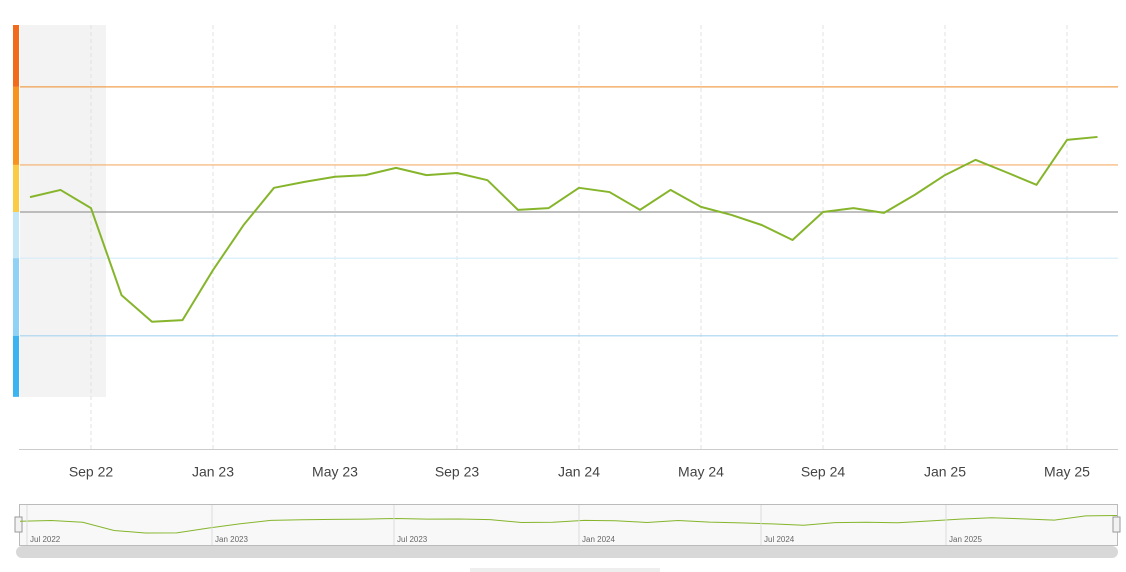 This screenshot has height=572, width=1126. Describe the element at coordinates (965, 539) in the screenshot. I see `navigator-label: Jan 2025` at that location.